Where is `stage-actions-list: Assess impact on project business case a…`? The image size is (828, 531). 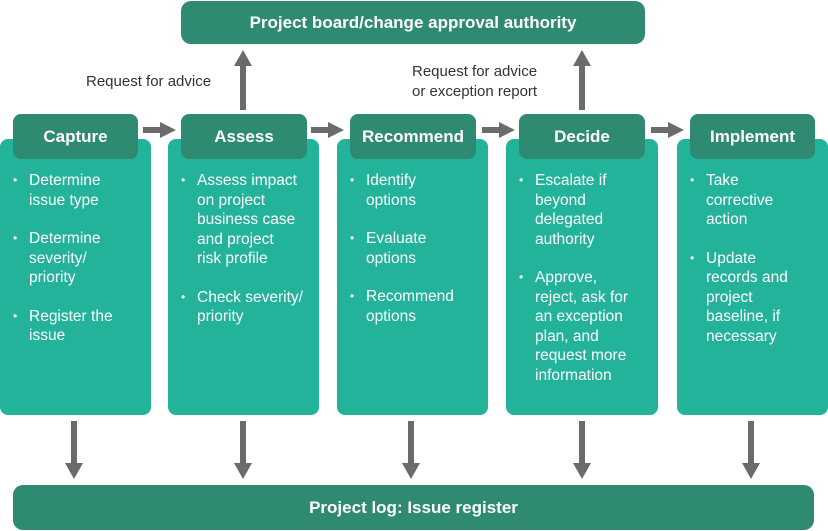 stage-actions-list: Assess impact on project business case a… is located at coordinates (248, 258).